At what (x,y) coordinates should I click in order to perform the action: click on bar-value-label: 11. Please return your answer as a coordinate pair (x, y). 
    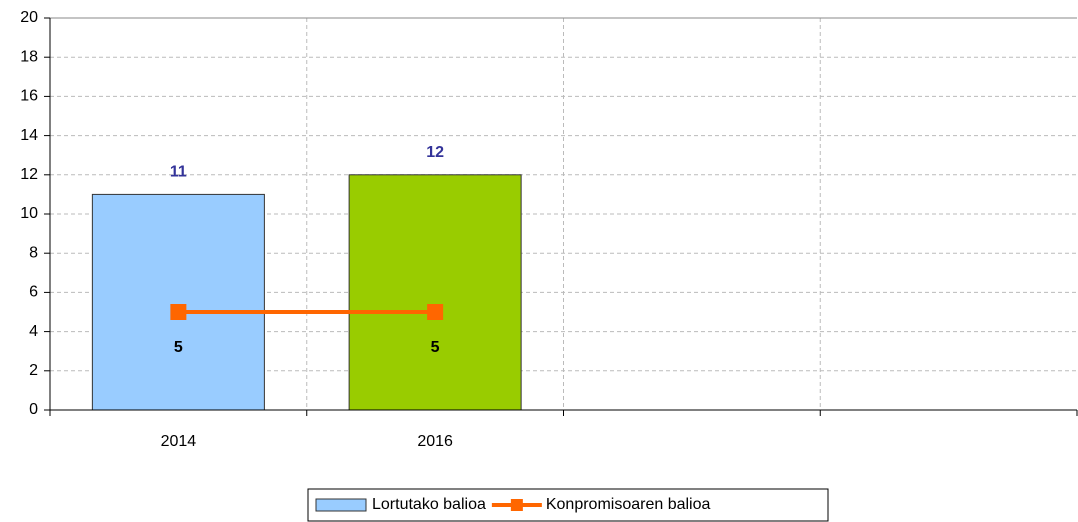
    Looking at the image, I should click on (178, 172).